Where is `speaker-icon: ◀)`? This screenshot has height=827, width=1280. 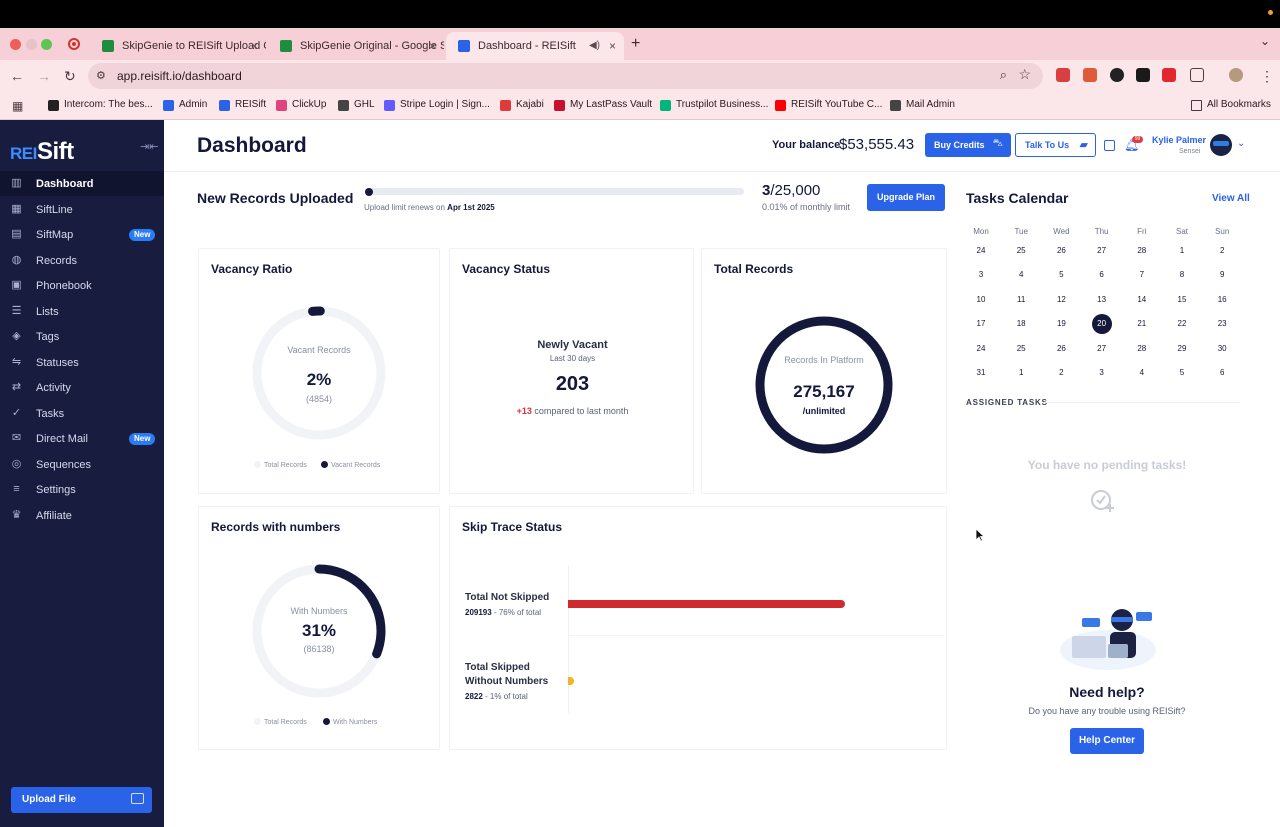 speaker-icon: ◀) is located at coordinates (594, 45).